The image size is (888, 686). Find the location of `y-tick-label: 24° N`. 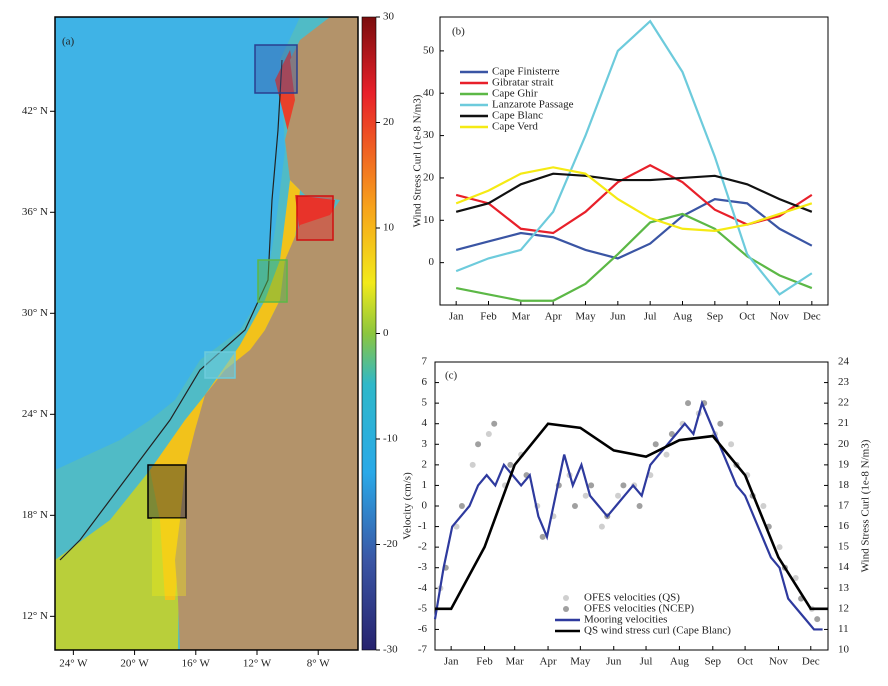

y-tick-label: 24° N is located at coordinates (35, 414).